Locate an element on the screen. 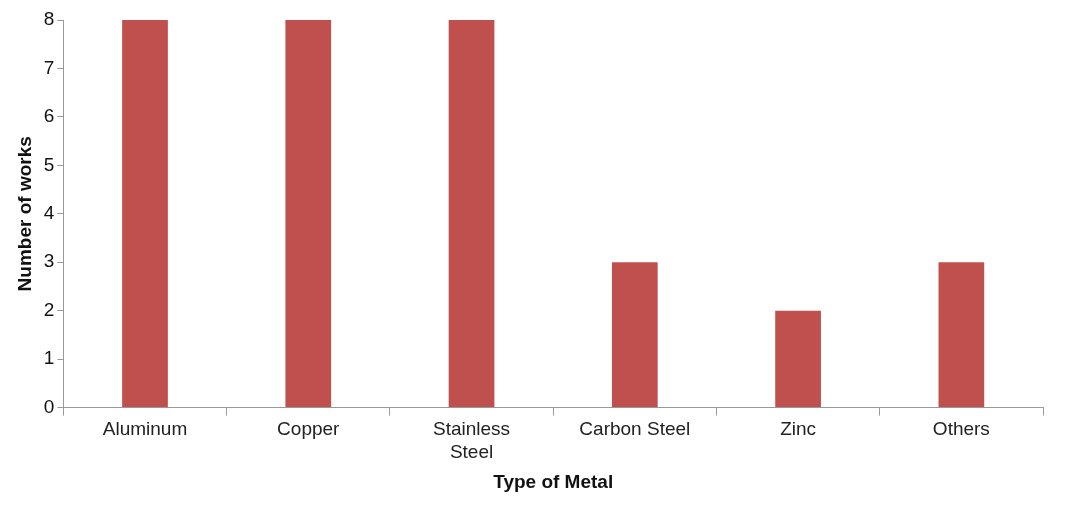 This screenshot has width=1083, height=508. x-tick-label: Carbon Steel is located at coordinates (635, 429).